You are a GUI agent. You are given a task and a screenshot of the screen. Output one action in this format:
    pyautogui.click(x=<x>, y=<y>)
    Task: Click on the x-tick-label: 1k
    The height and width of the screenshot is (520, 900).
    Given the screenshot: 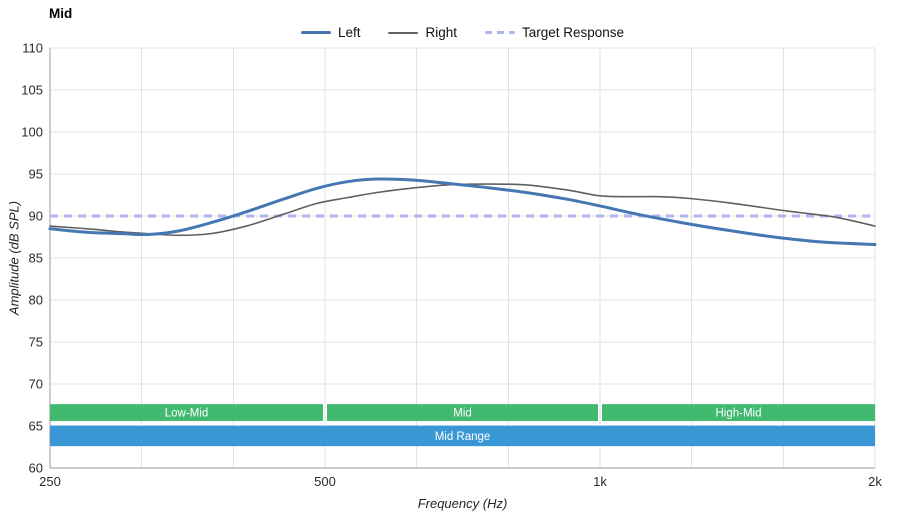 What is the action you would take?
    pyautogui.click(x=600, y=481)
    